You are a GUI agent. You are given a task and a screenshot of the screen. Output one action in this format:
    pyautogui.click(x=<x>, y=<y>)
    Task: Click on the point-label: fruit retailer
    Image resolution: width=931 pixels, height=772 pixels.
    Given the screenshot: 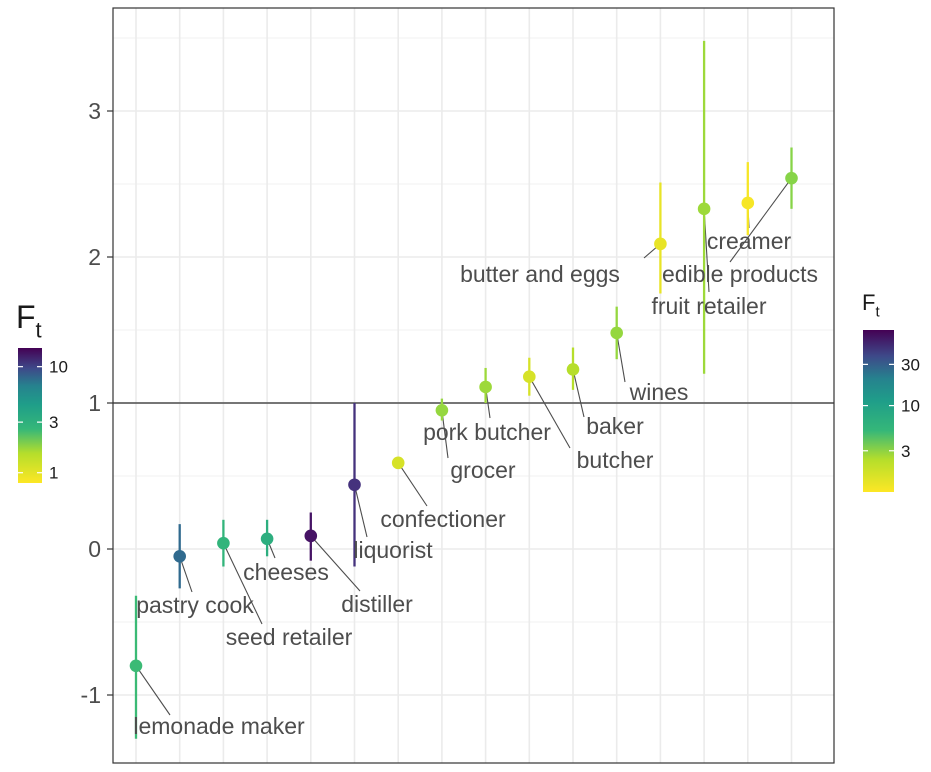 What is the action you would take?
    pyautogui.click(x=708, y=306)
    